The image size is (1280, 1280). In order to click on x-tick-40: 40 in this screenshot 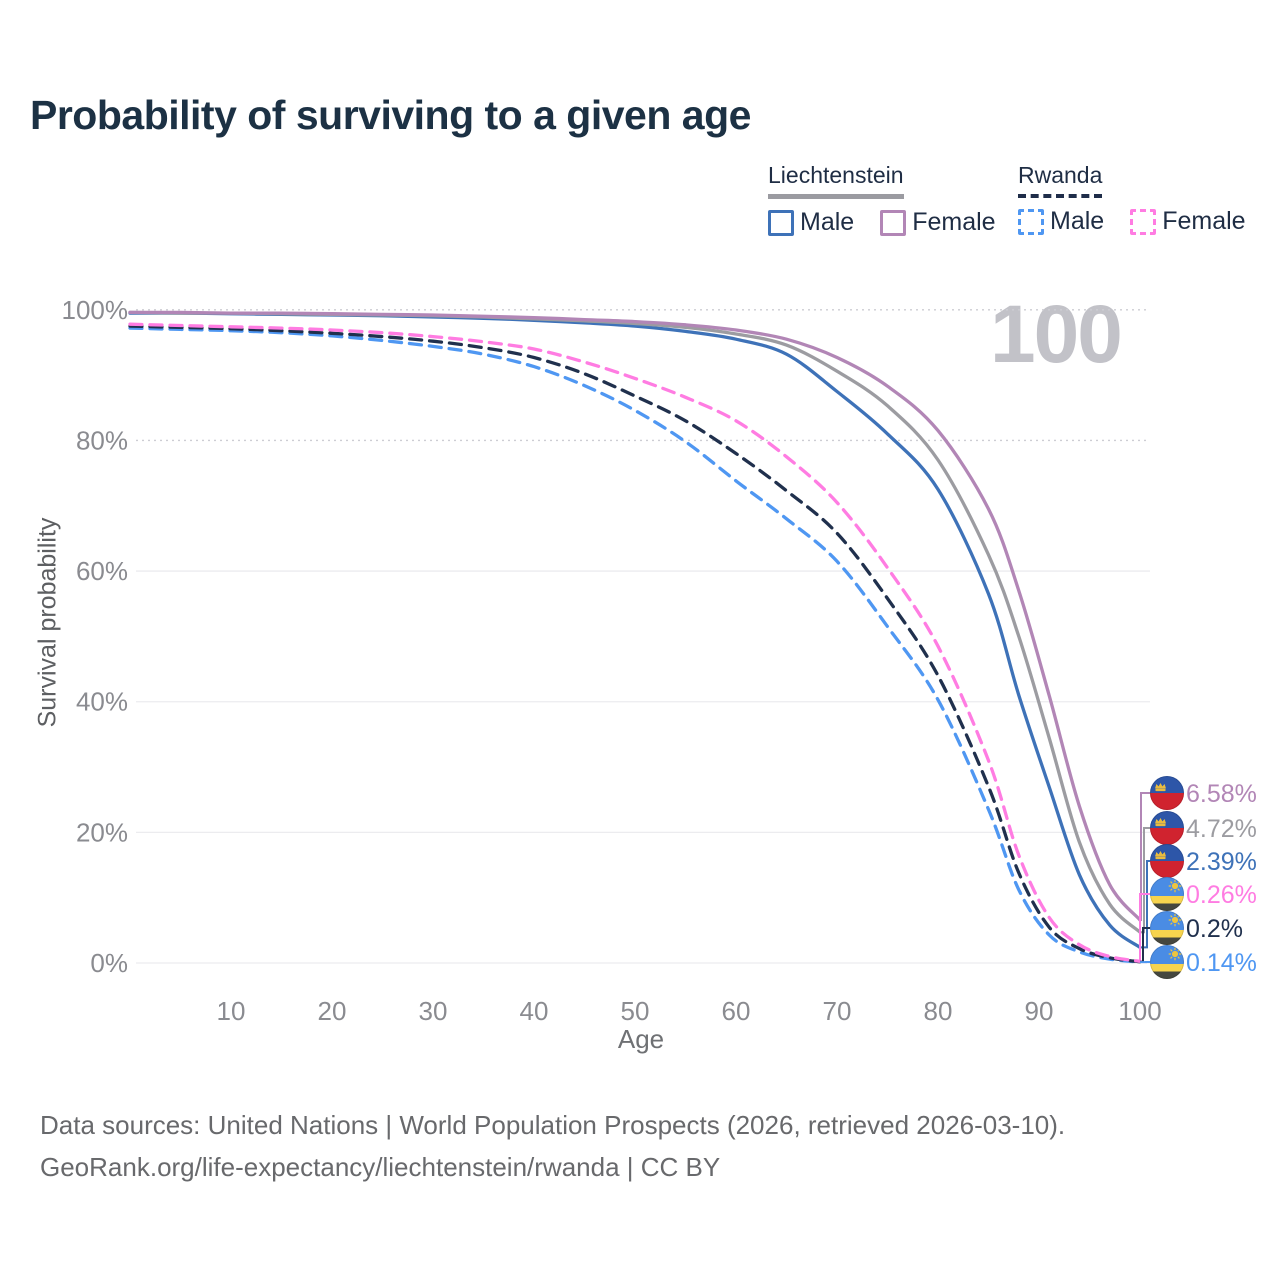, I will do `click(534, 1011)`.